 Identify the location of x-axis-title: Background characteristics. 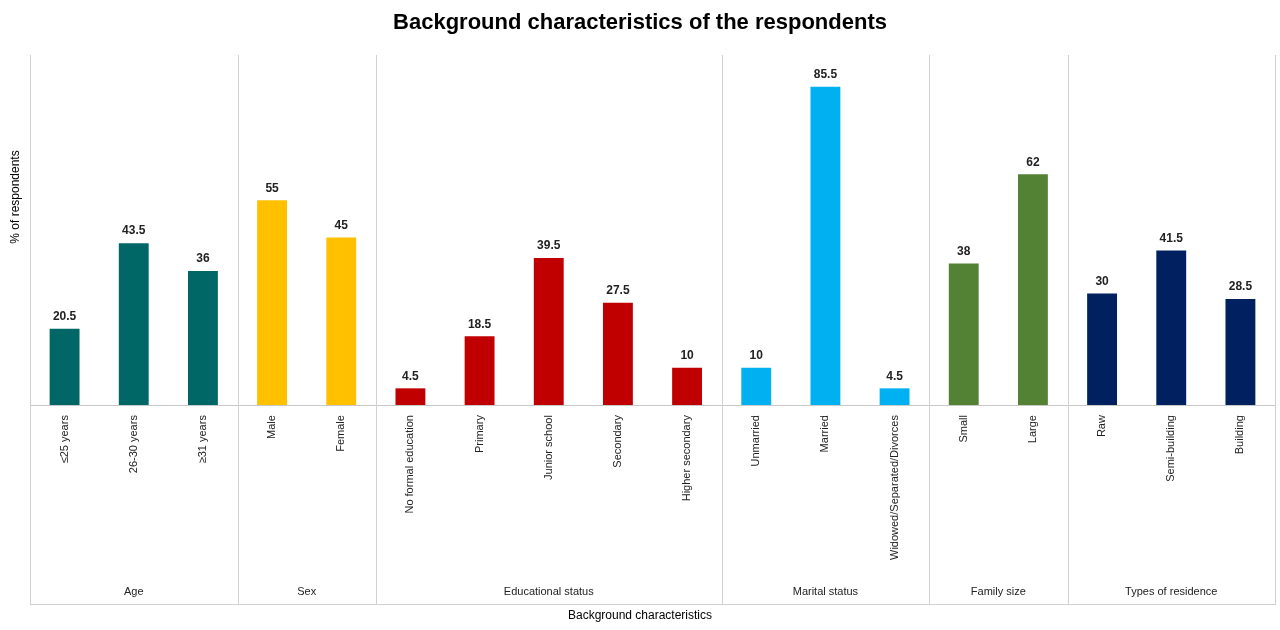
(640, 615).